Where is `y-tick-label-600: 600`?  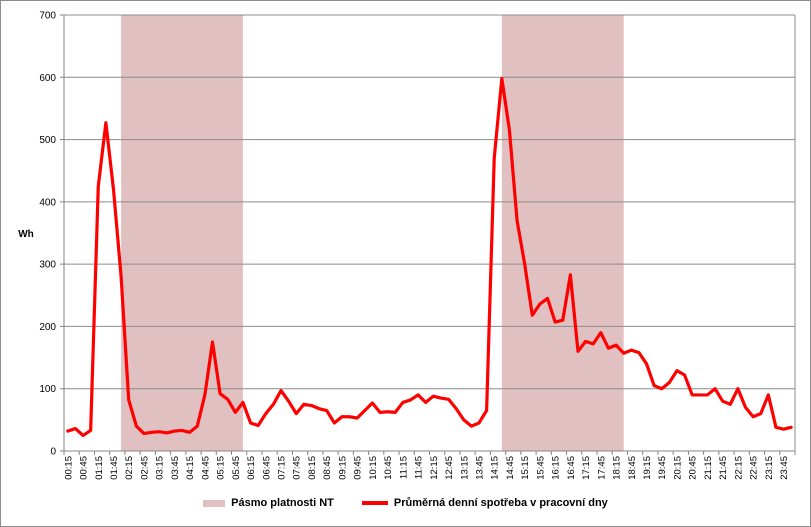 y-tick-label-600: 600 is located at coordinates (47, 78).